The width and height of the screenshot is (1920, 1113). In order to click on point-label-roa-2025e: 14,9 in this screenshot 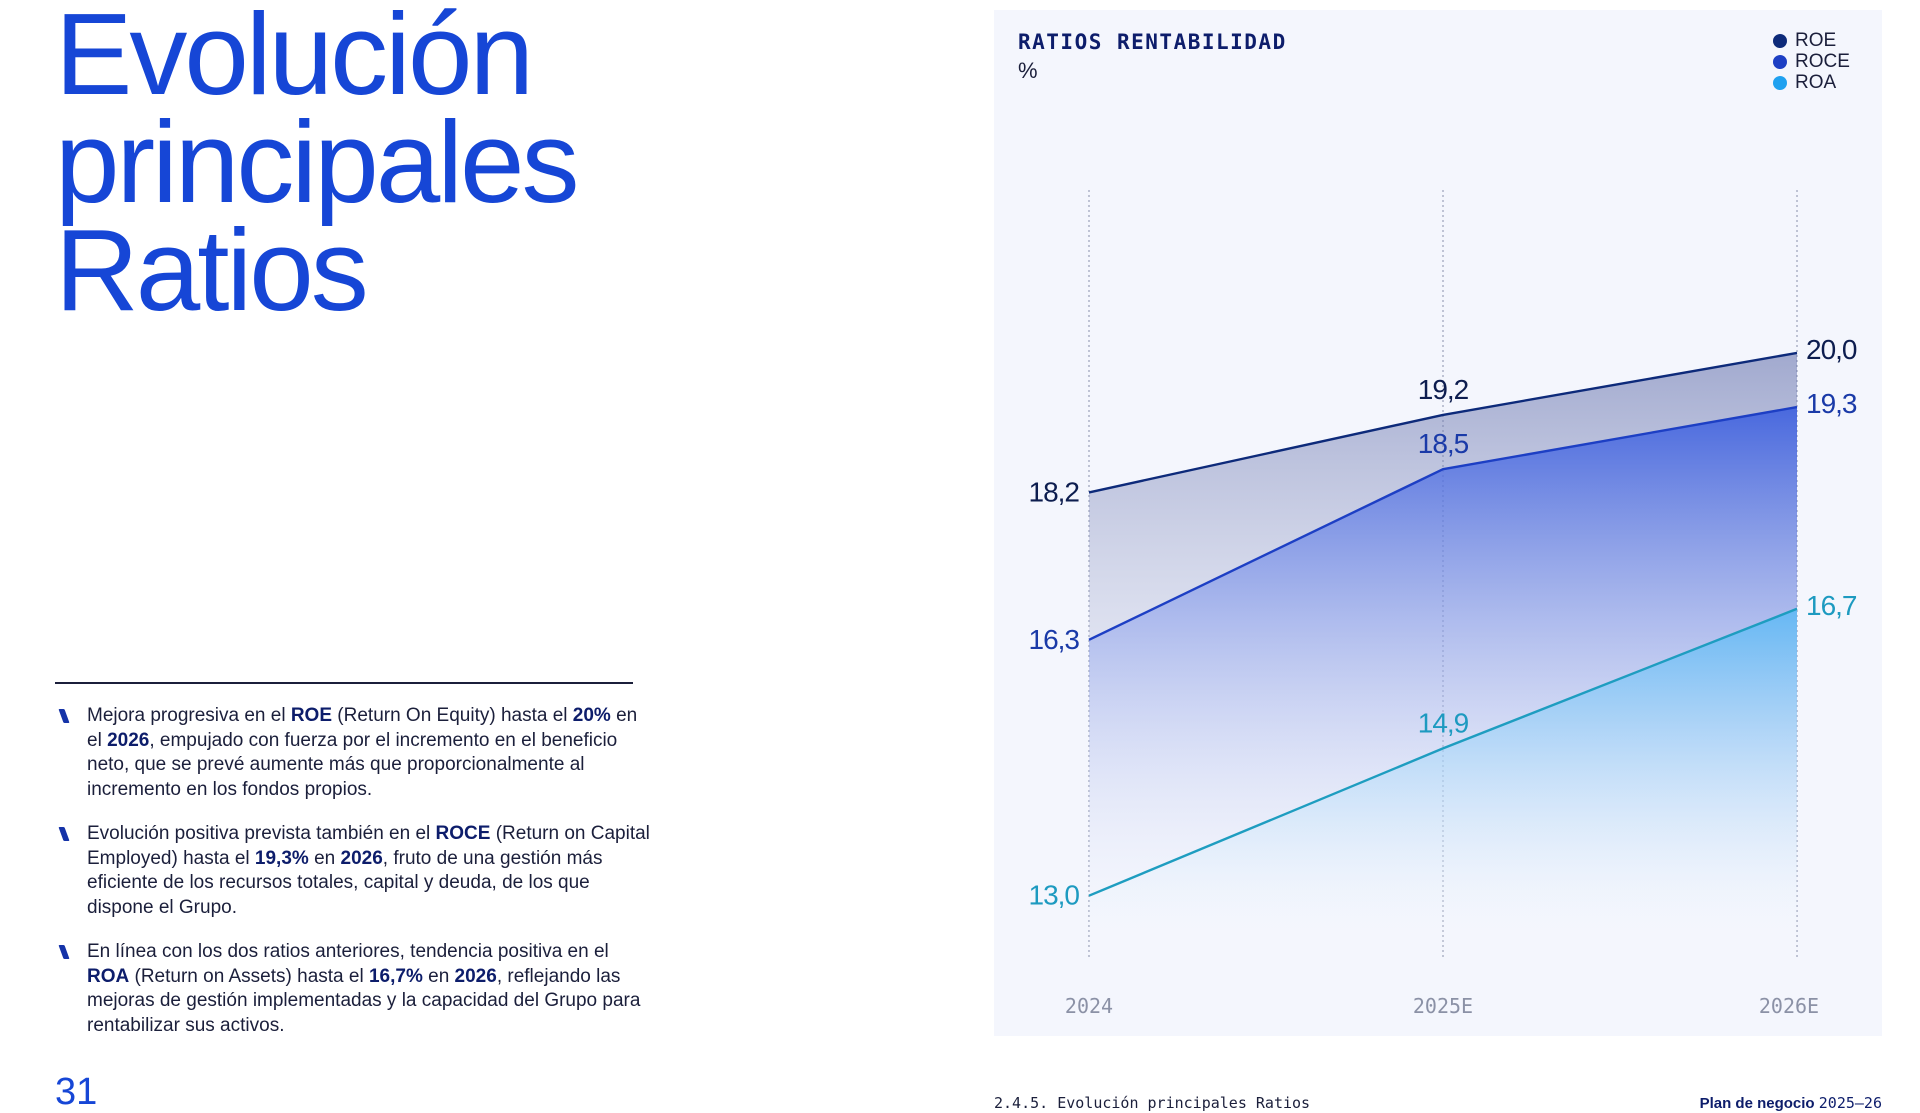, I will do `click(1443, 722)`.